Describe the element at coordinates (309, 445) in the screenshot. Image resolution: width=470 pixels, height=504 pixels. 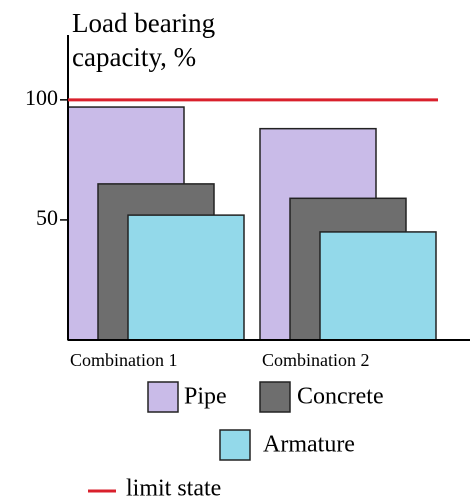
I see `legend-label: Armature` at that location.